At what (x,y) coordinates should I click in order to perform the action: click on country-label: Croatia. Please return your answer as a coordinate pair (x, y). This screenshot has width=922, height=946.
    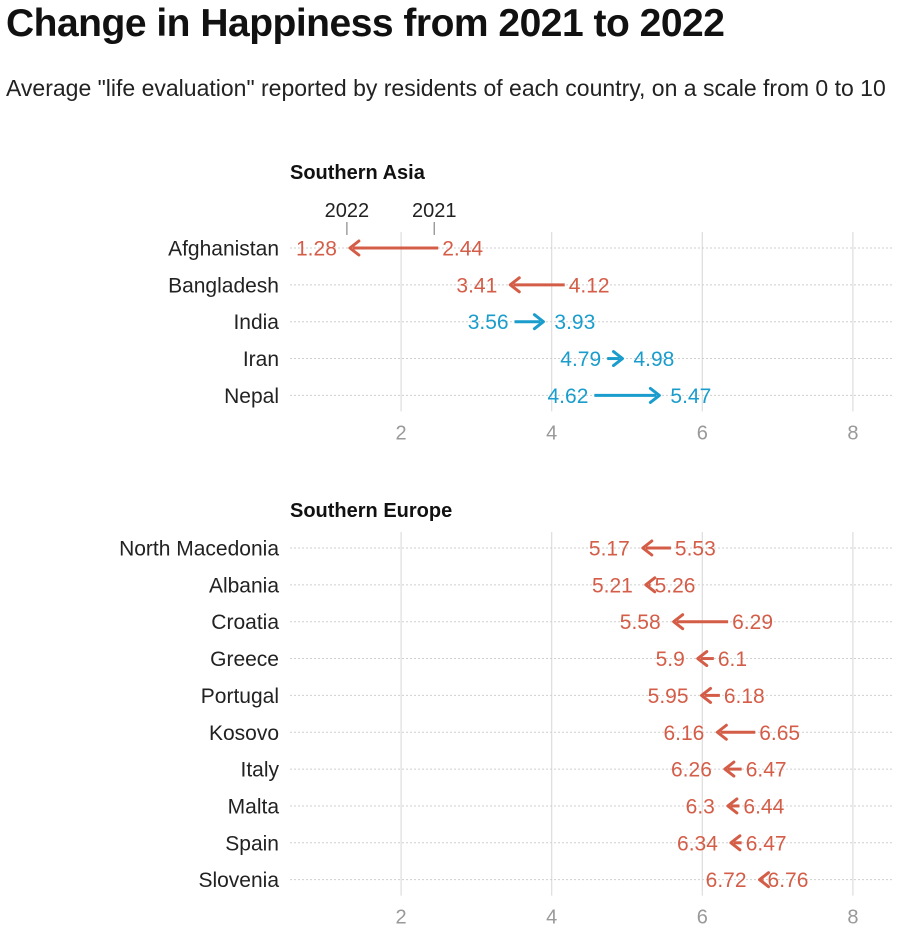
    Looking at the image, I should click on (245, 622).